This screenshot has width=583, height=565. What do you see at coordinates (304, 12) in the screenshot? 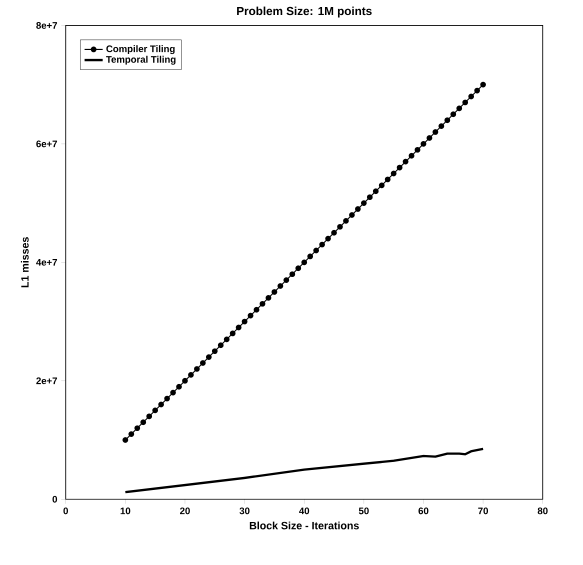
I see `chart-title: Problem Size: 1M points` at bounding box center [304, 12].